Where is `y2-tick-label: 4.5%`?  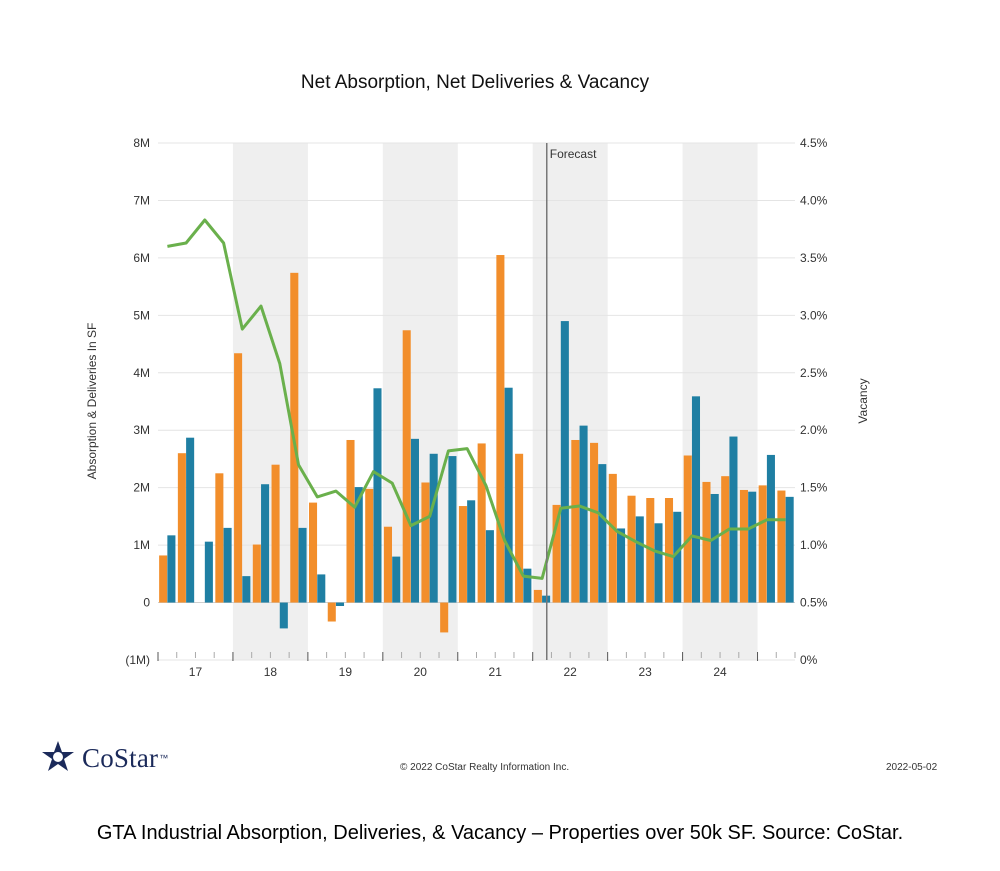 y2-tick-label: 4.5% is located at coordinates (814, 143).